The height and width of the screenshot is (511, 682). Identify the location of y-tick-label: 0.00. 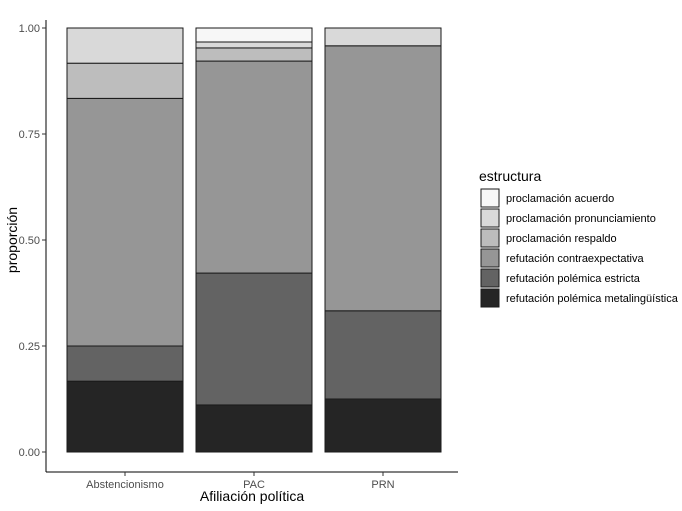
(29, 453).